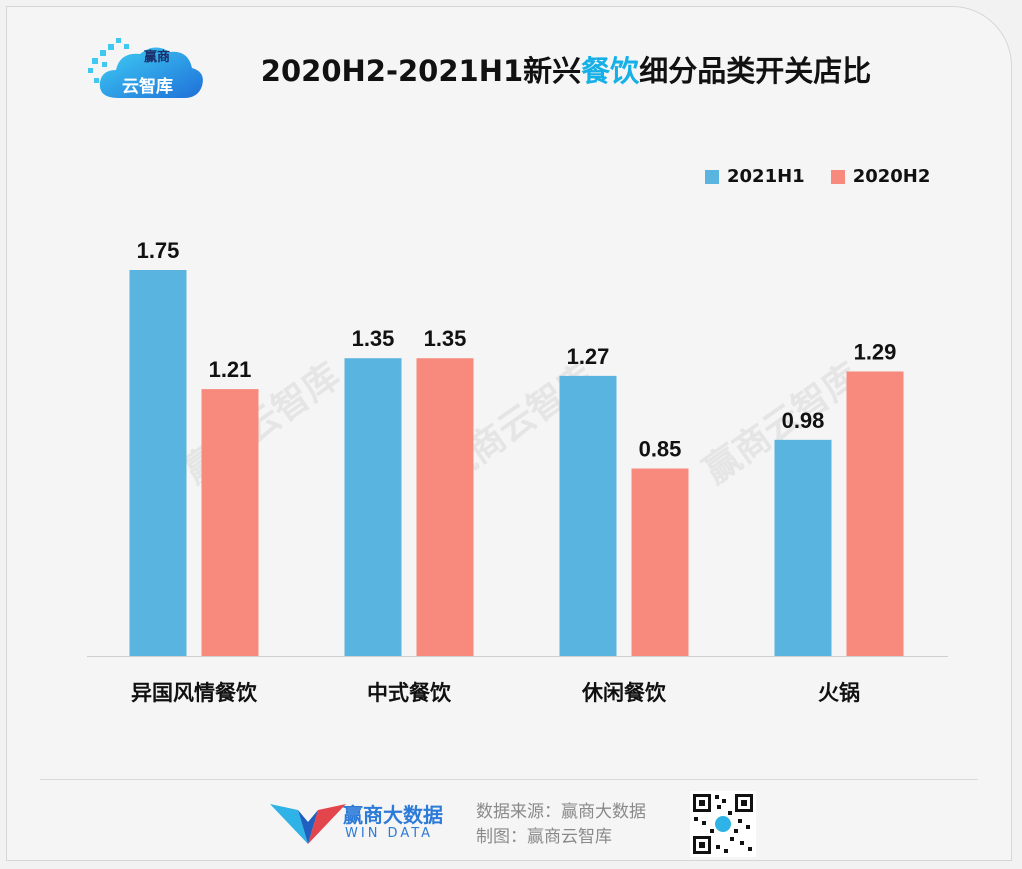 The image size is (1022, 869). What do you see at coordinates (393, 815) in the screenshot?
I see `brand-name: 赢商大数据` at bounding box center [393, 815].